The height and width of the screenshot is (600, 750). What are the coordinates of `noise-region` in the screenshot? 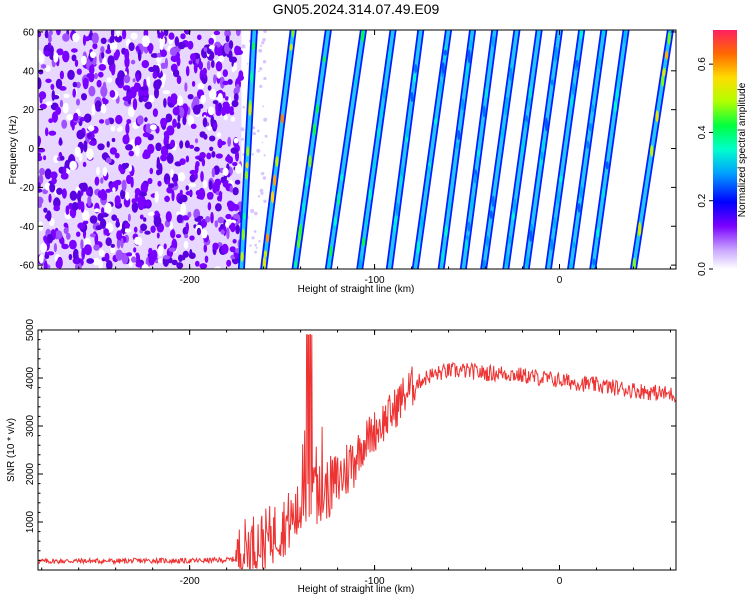 It's located at (153, 149).